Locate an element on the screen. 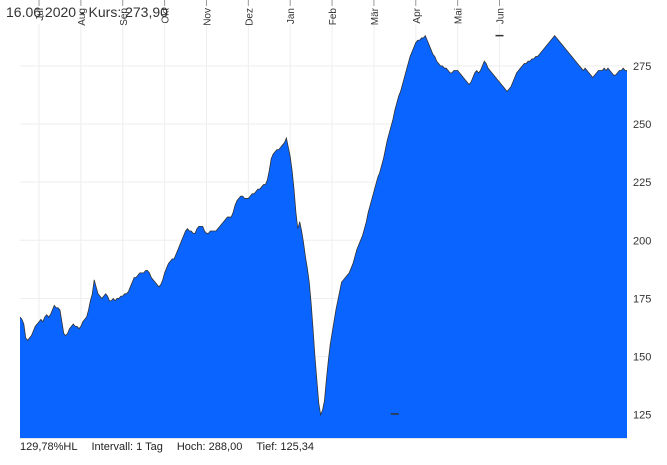 This screenshot has height=465, width=667. price-tick-label: 175 is located at coordinates (642, 299).